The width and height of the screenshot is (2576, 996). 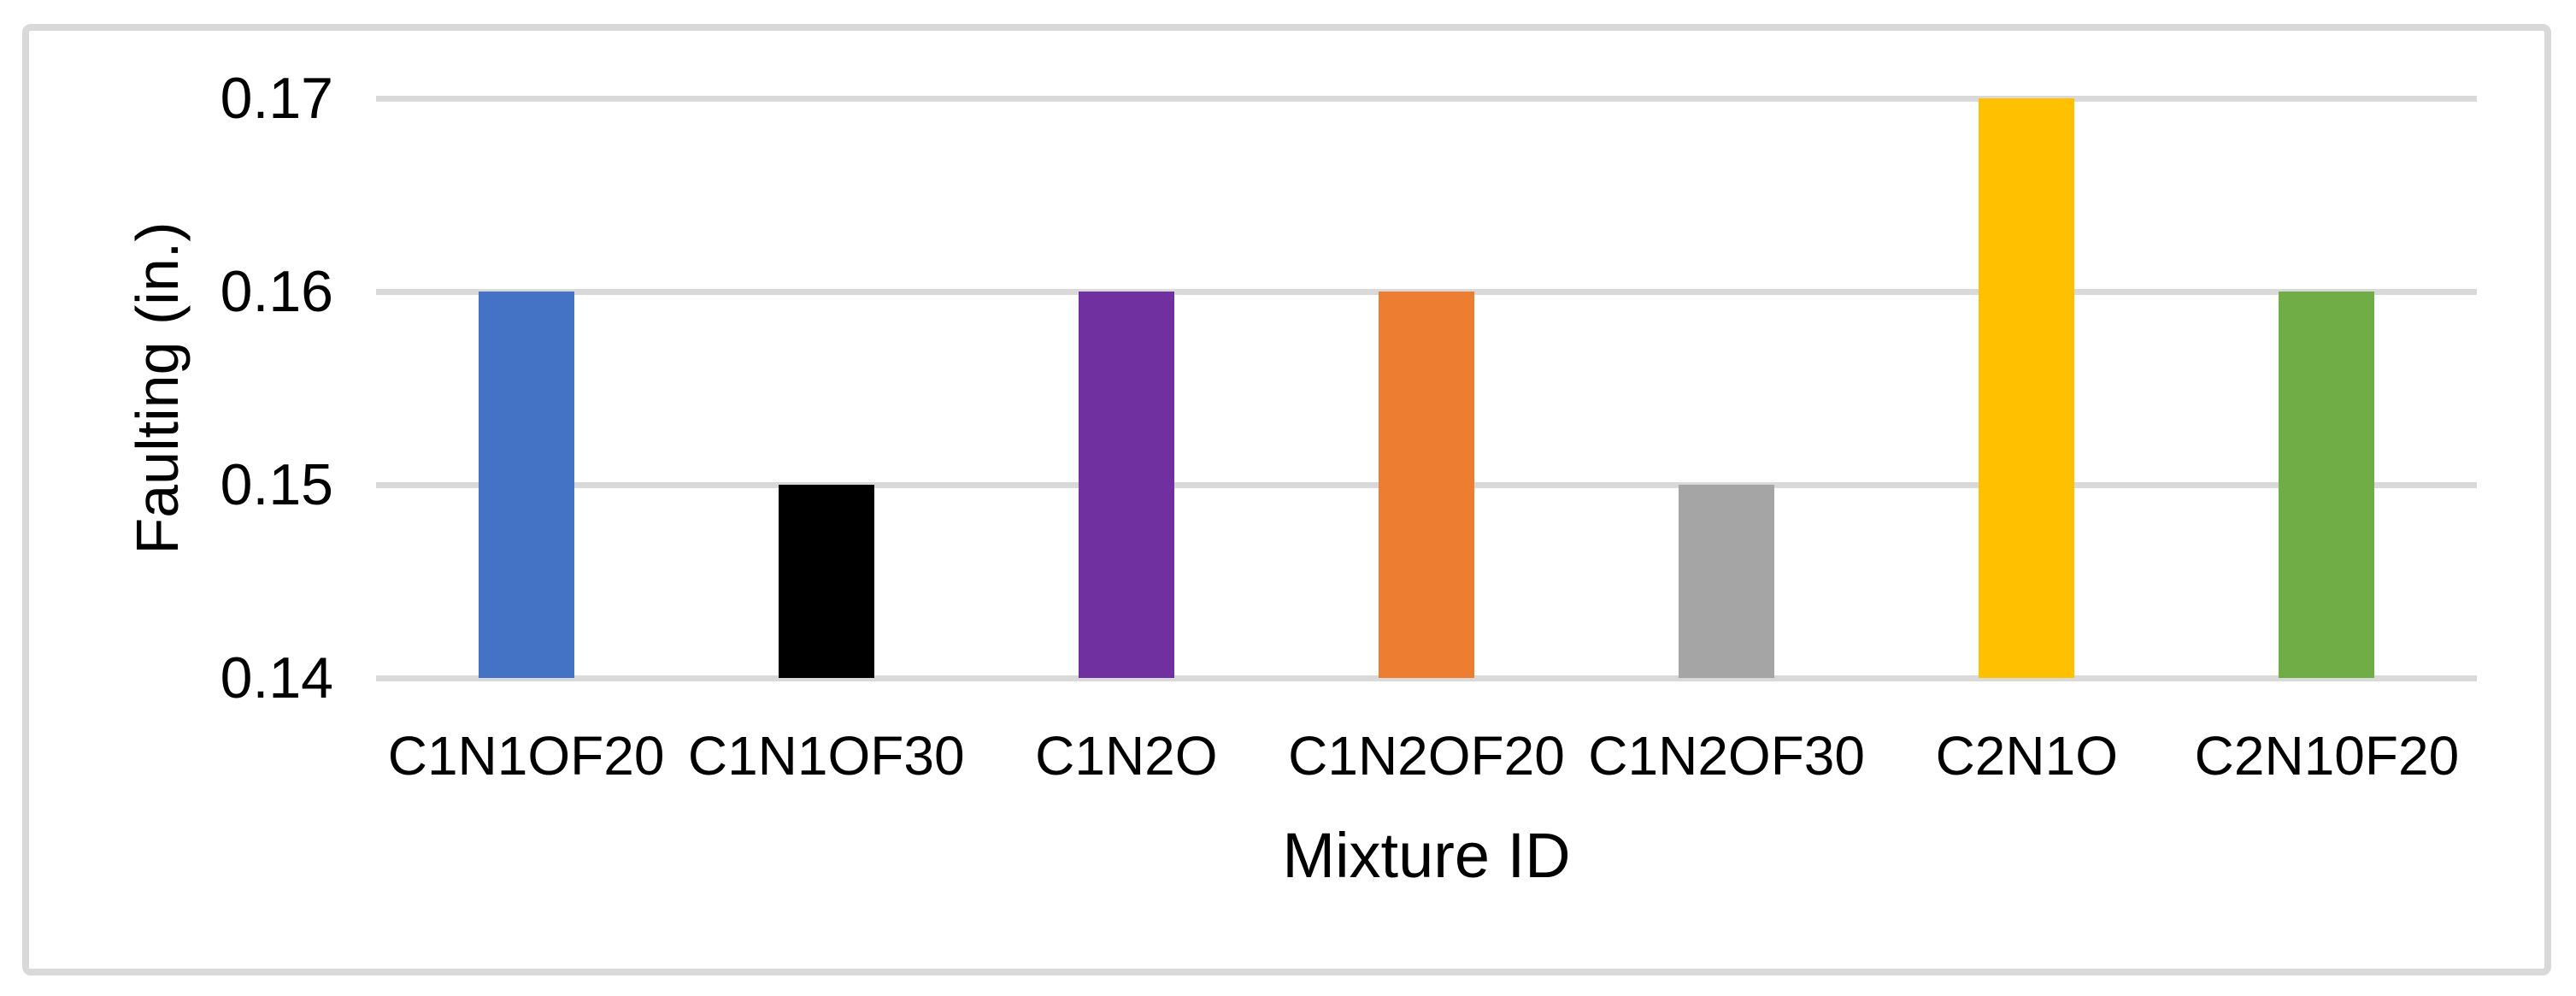 I want to click on y-tick-label-0.17: 0.17, so click(x=276, y=98).